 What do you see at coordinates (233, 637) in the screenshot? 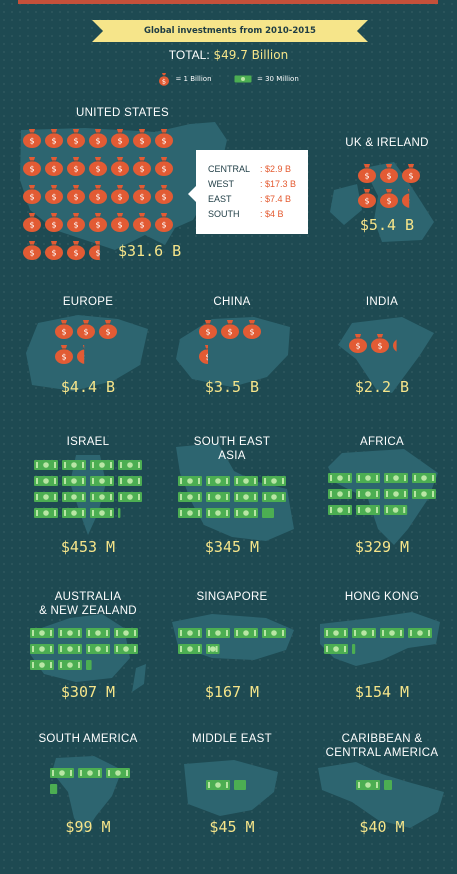
I see `singapore-map` at bounding box center [233, 637].